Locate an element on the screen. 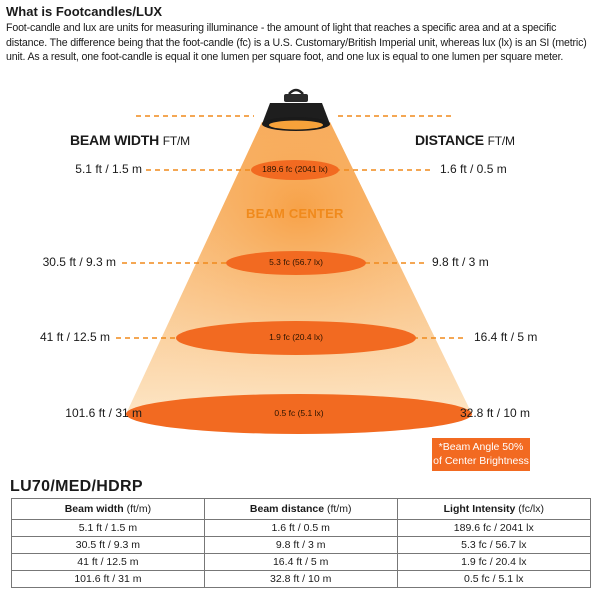 The width and height of the screenshot is (600, 600). beam-width-value: 5.1 ft / 1.5 m is located at coordinates (108, 169).